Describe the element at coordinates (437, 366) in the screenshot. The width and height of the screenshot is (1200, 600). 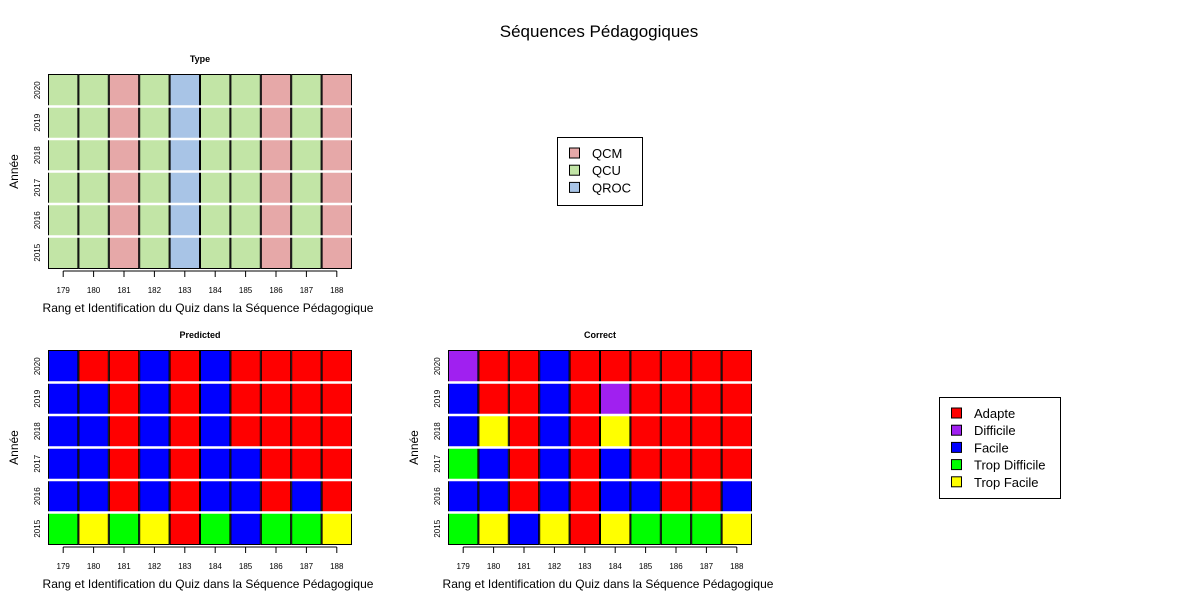
I see `y-tick-label: 2020` at that location.